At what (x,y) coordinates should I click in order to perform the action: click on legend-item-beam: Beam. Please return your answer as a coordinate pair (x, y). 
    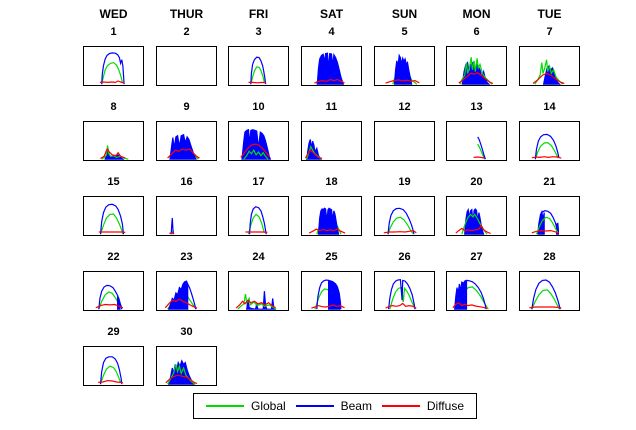
    Looking at the image, I should click on (333, 406).